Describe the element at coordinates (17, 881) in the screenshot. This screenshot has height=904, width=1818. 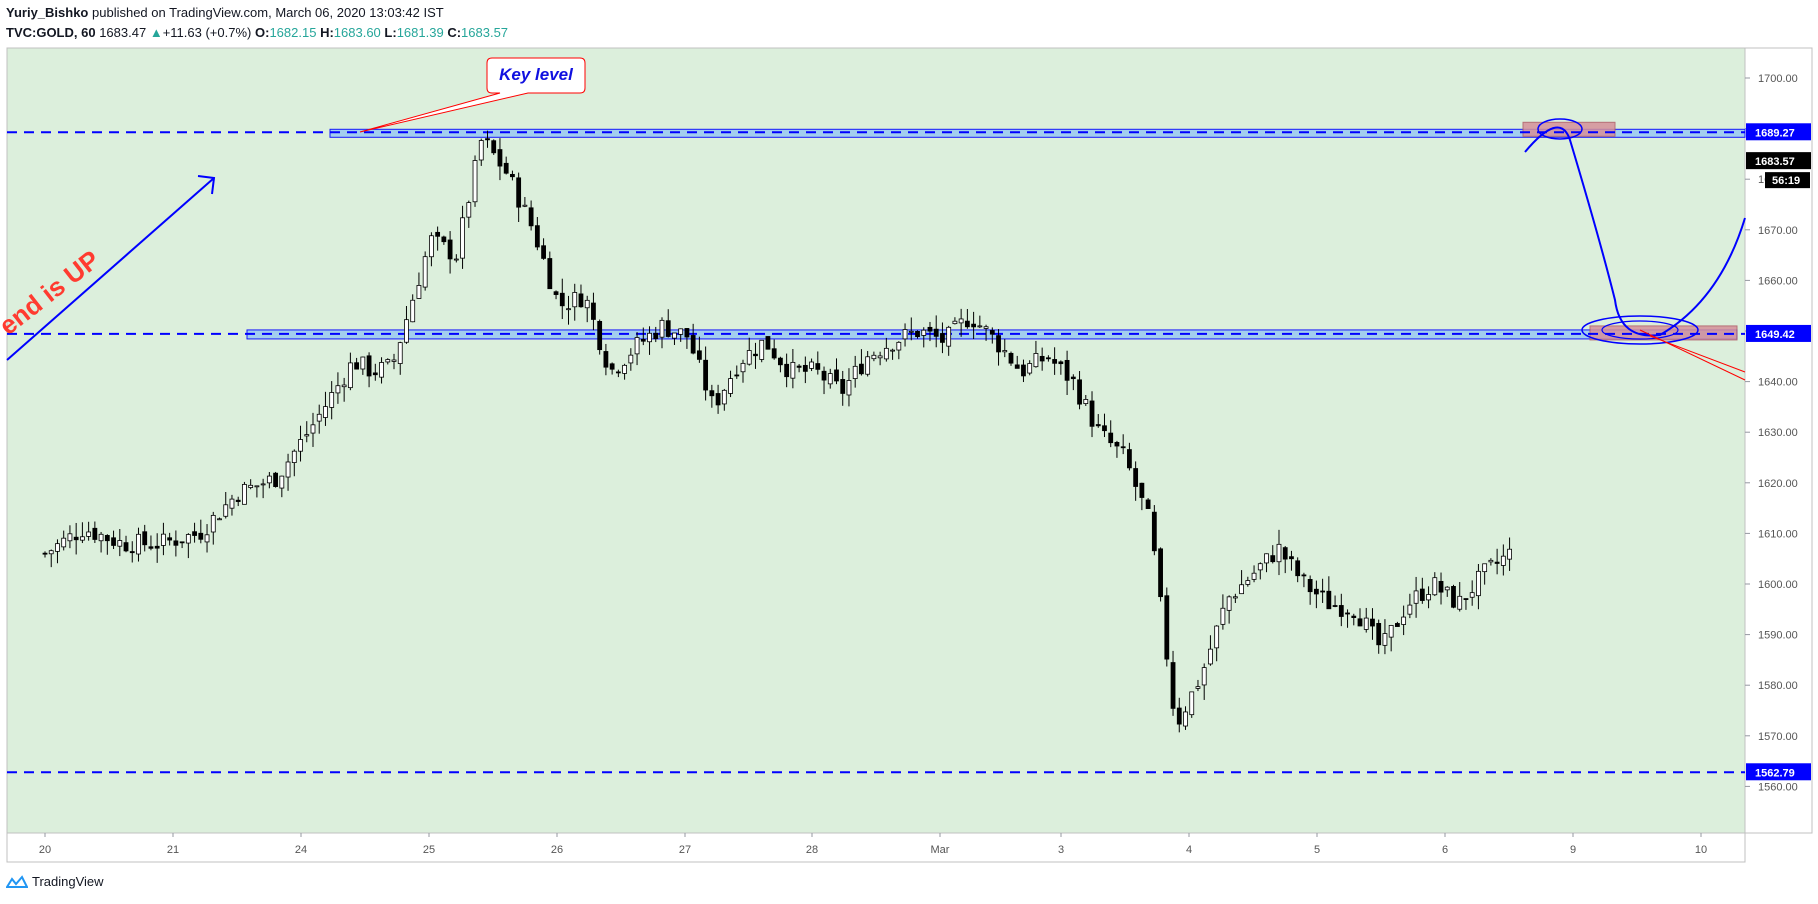
I see `tradingview-logo-icon` at that location.